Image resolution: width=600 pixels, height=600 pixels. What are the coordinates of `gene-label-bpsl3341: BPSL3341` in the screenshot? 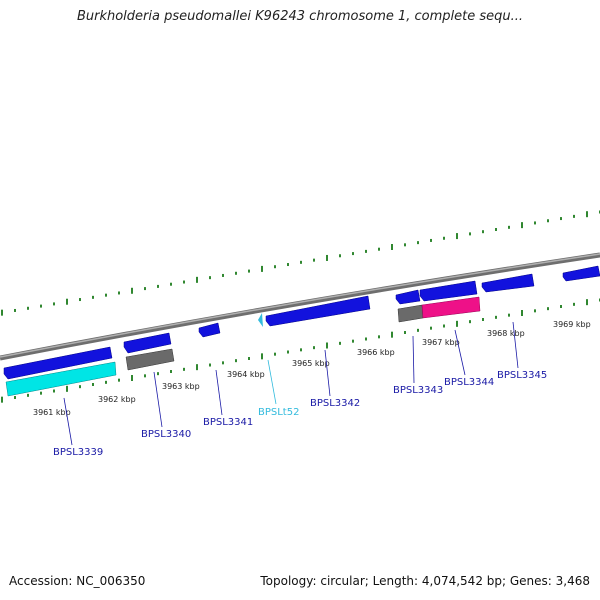 It's located at (228, 422).